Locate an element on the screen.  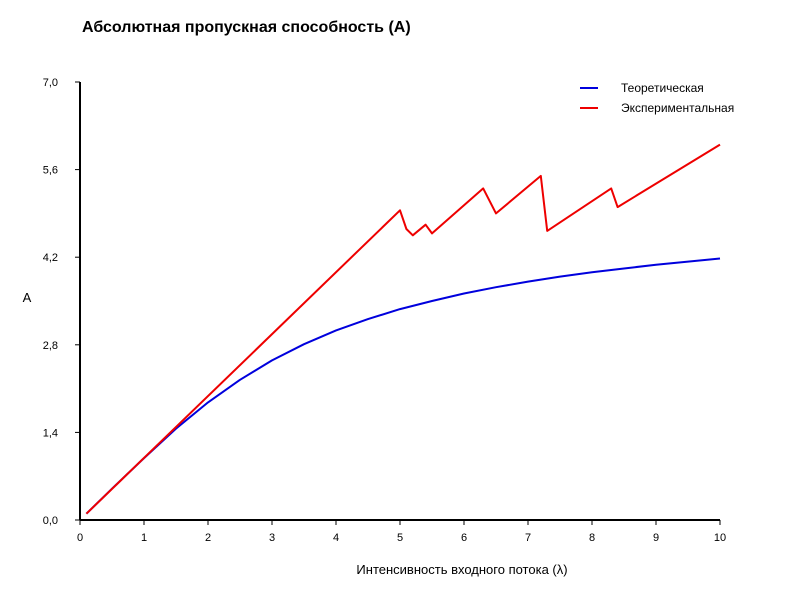
x-tick-label: 6 is located at coordinates (464, 538).